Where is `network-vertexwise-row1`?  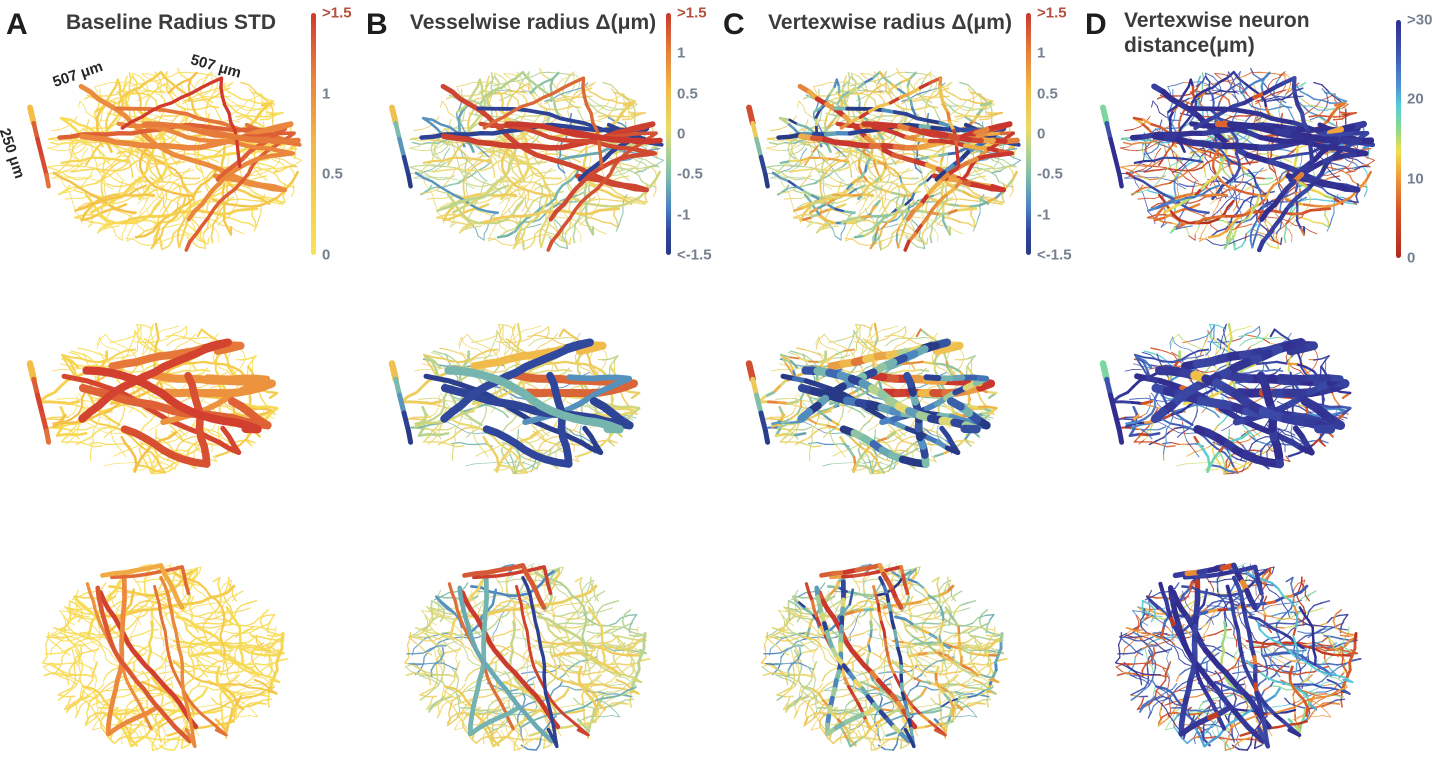 network-vertexwise-row1 is located at coordinates (884, 152).